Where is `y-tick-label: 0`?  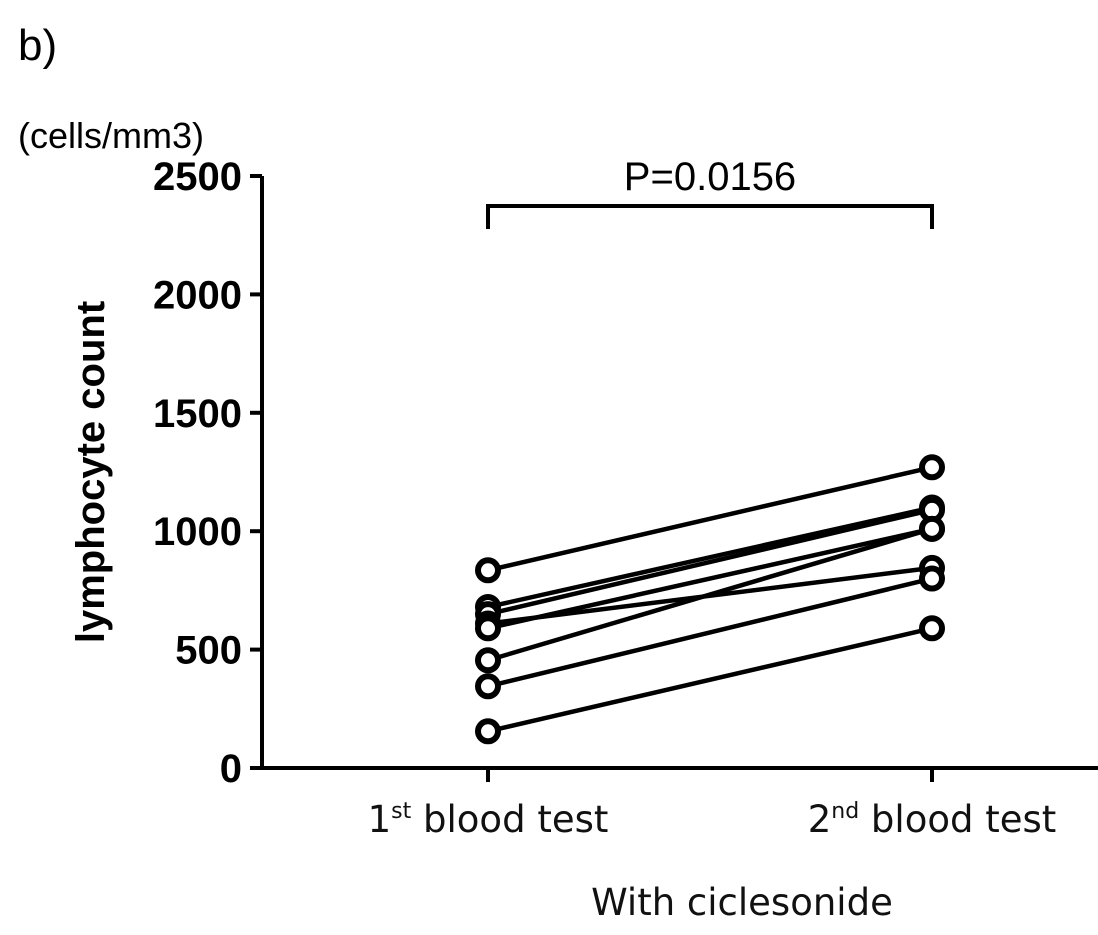 y-tick-label: 0 is located at coordinates (231, 769).